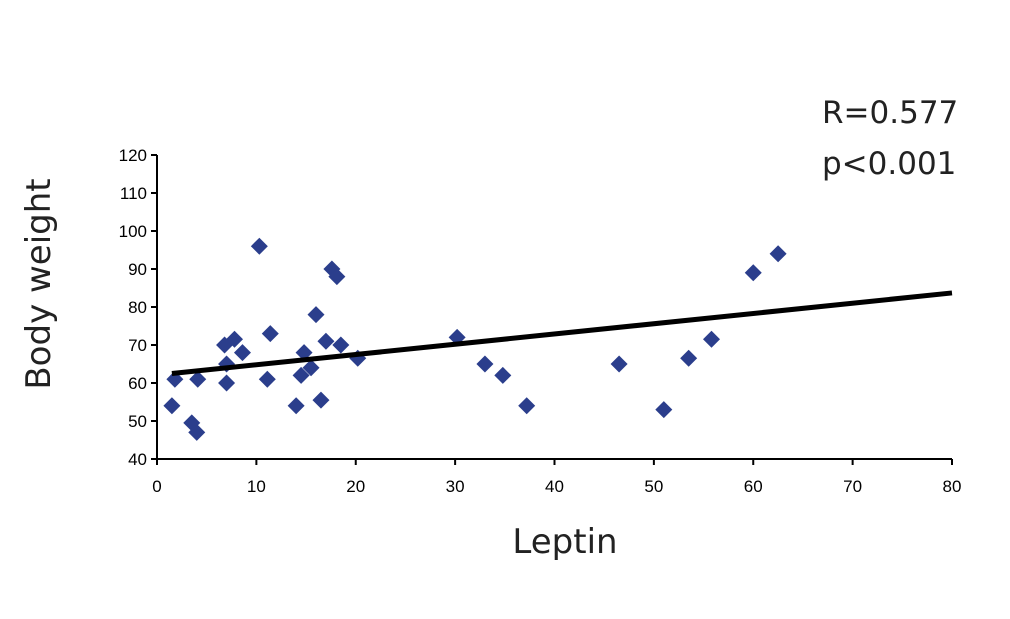 The height and width of the screenshot is (619, 1010). I want to click on x-tick-label: 40, so click(554, 486).